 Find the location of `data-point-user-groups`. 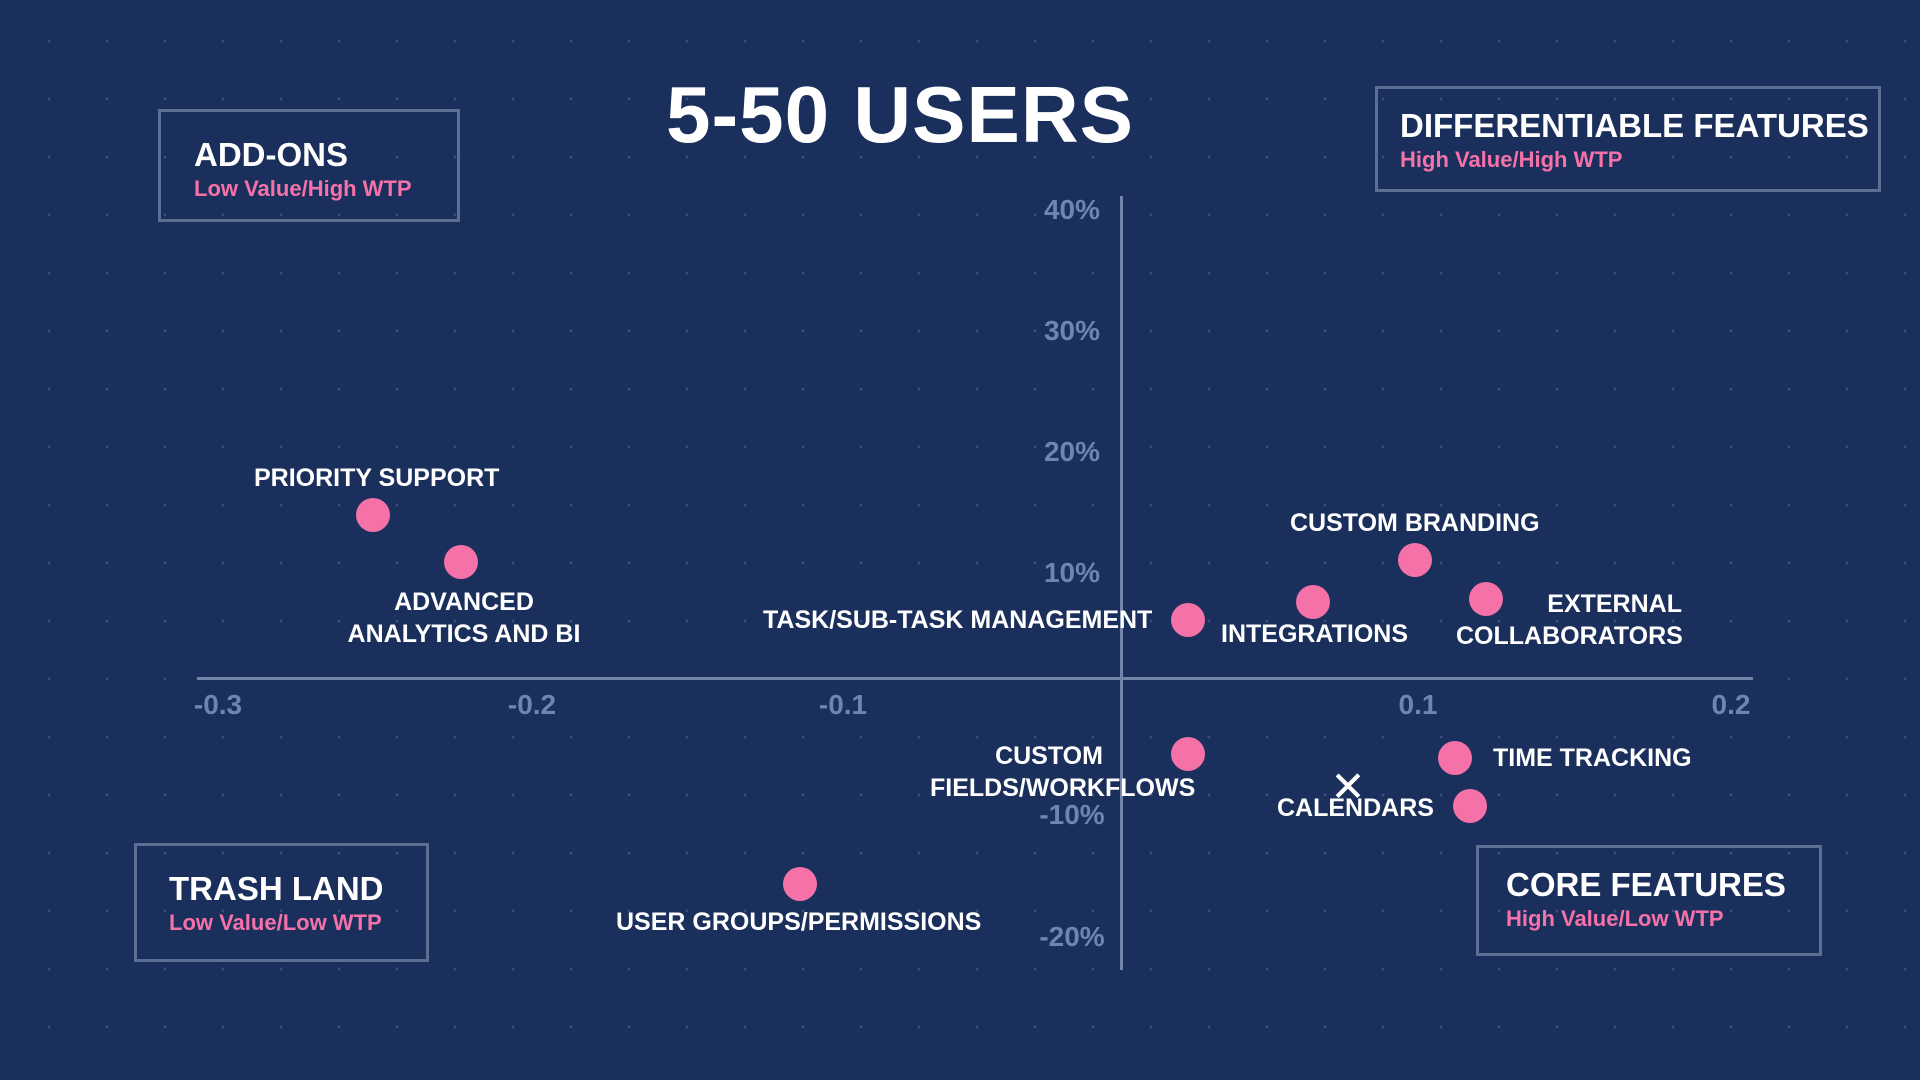

data-point-user-groups is located at coordinates (800, 884).